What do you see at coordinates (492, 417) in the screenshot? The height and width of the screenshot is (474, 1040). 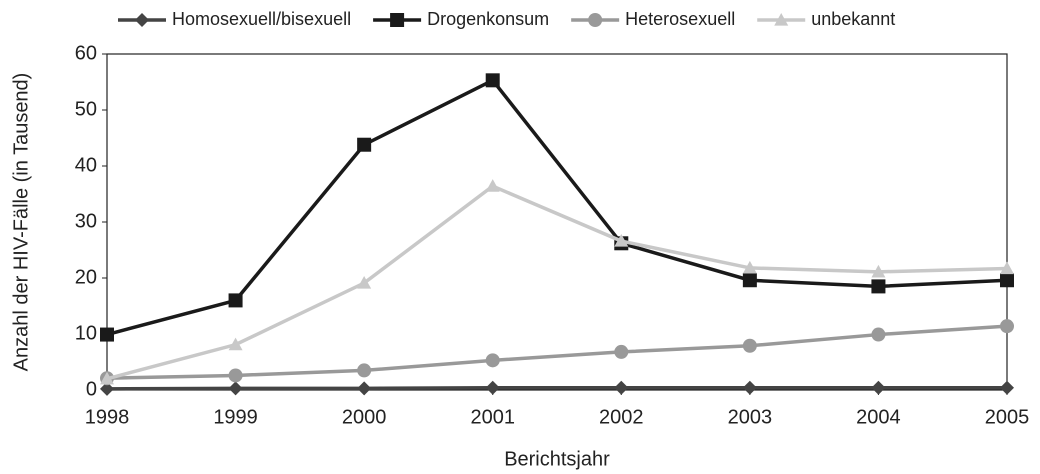 I see `x-tick-label: 2001` at bounding box center [492, 417].